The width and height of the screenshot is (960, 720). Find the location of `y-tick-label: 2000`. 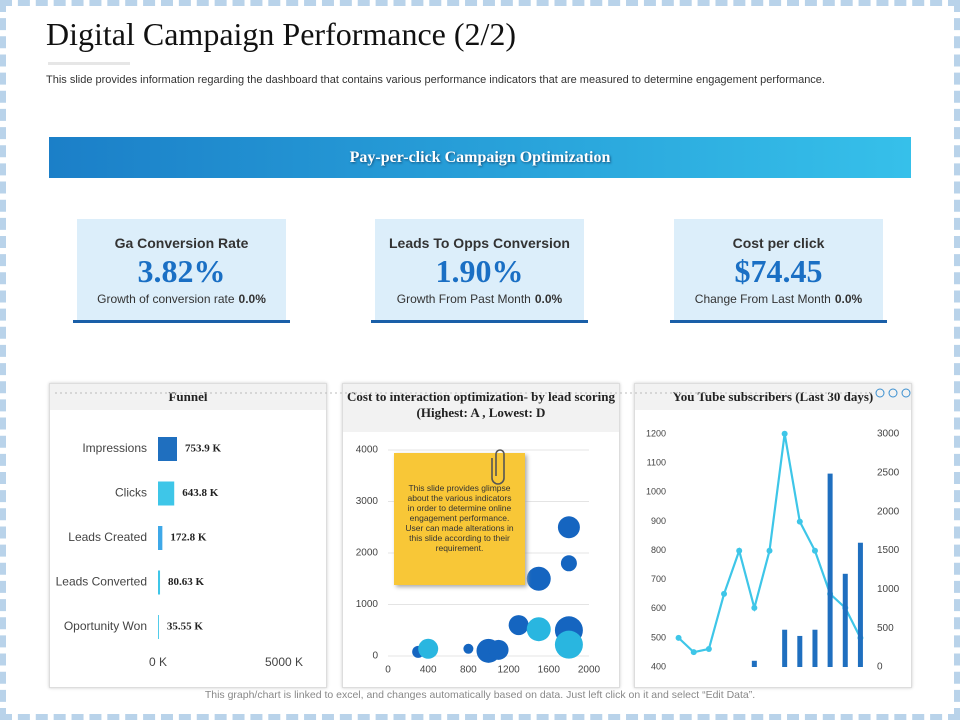

y-tick-label: 2000 is located at coordinates (367, 553).